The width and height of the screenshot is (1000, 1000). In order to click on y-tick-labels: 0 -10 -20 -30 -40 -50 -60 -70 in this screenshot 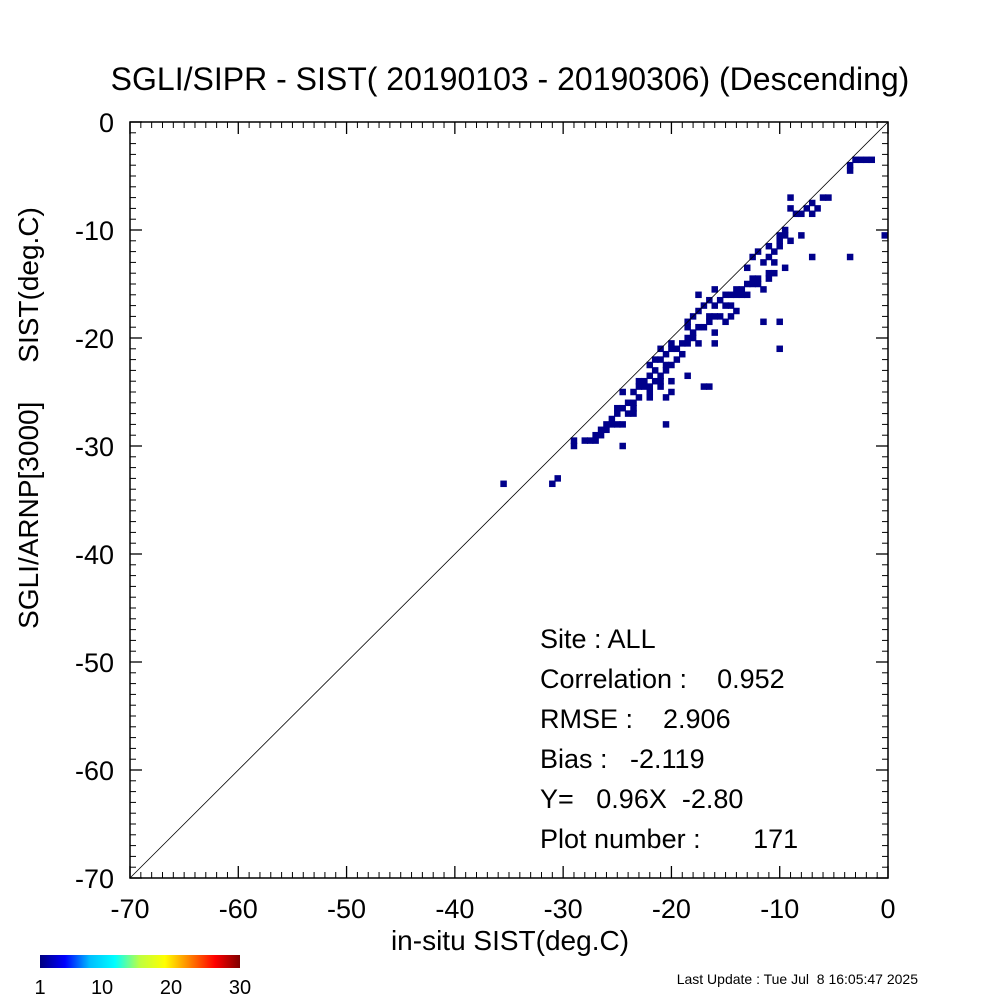, I will do `click(94, 501)`.